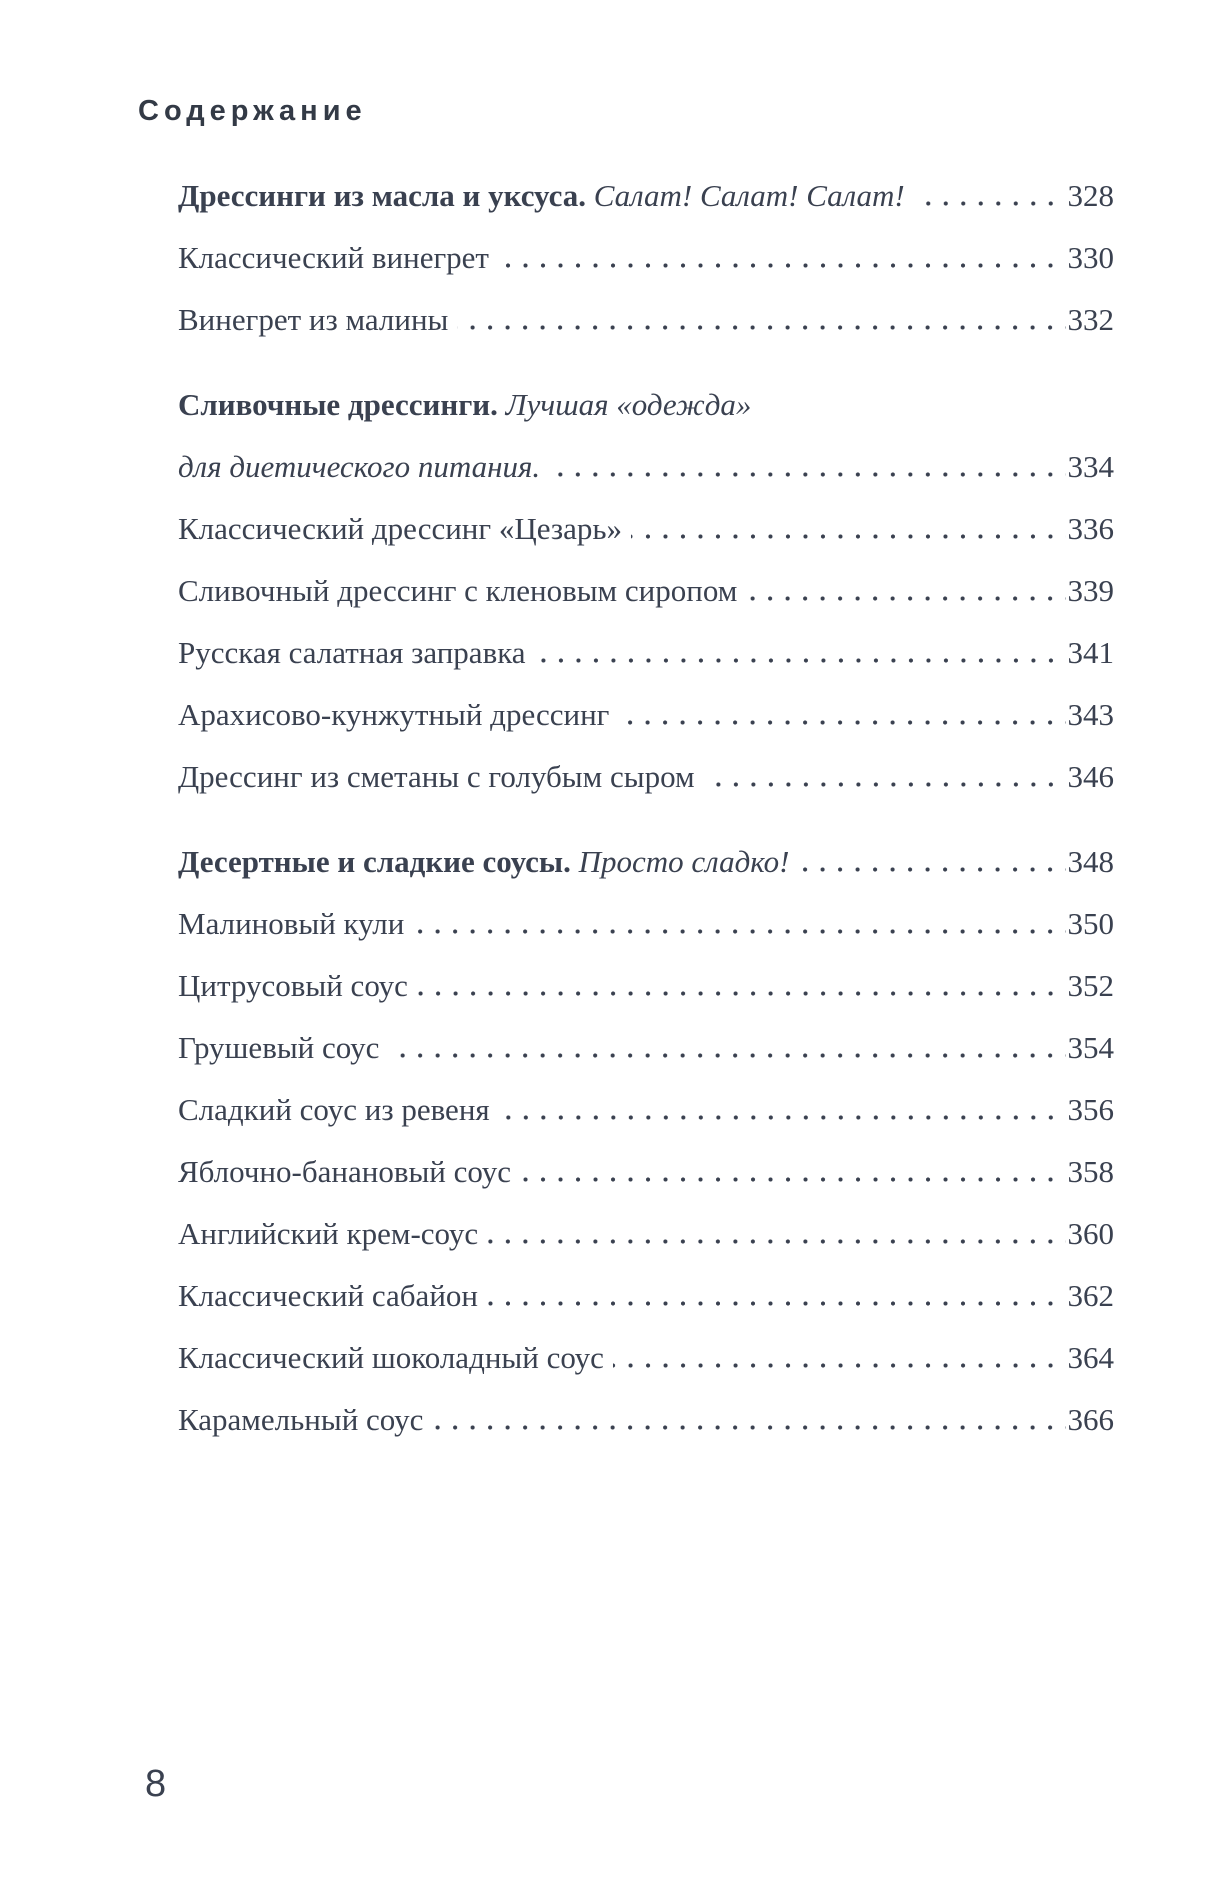 The height and width of the screenshot is (1887, 1216). I want to click on toc-entry-title: Английский крем-соус, so click(328, 1234).